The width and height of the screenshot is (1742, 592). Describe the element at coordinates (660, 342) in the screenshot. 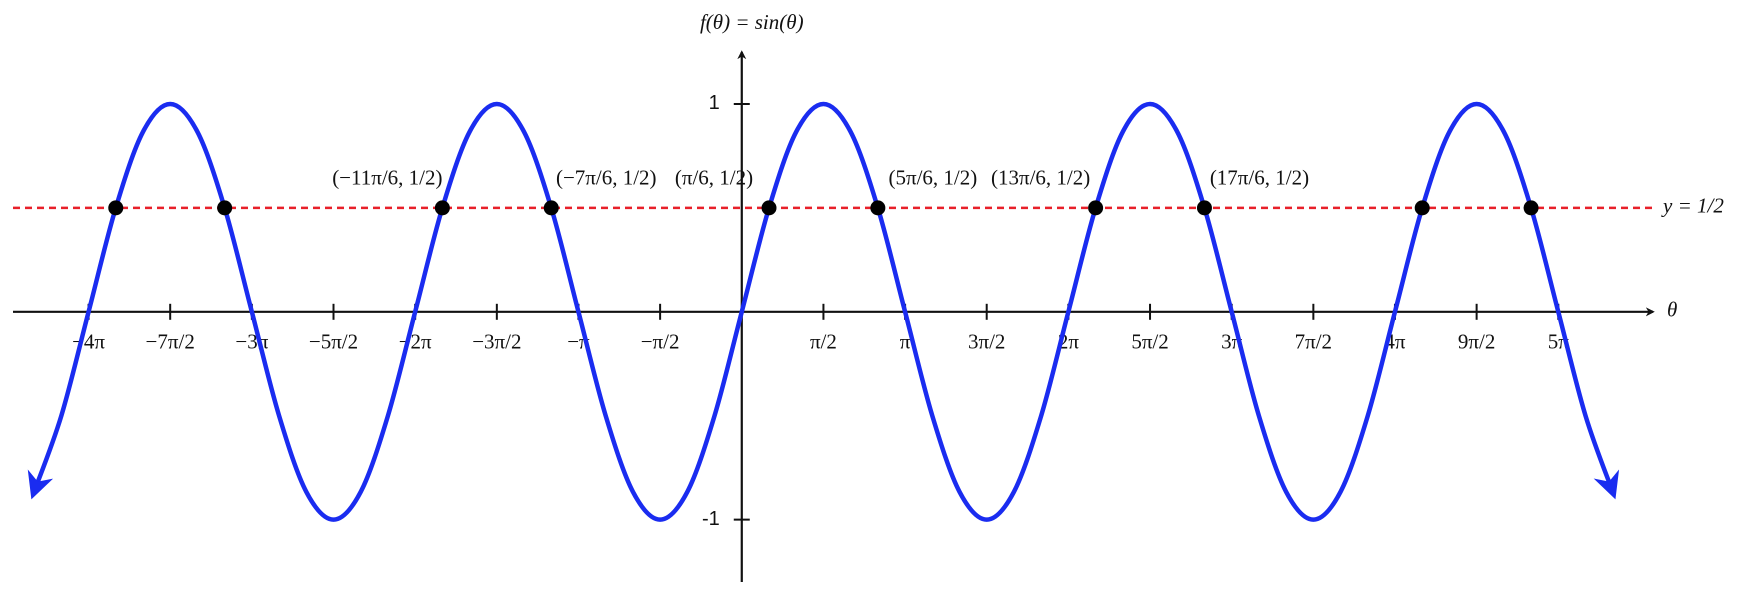

I see `x-tick-label: −π/2` at that location.